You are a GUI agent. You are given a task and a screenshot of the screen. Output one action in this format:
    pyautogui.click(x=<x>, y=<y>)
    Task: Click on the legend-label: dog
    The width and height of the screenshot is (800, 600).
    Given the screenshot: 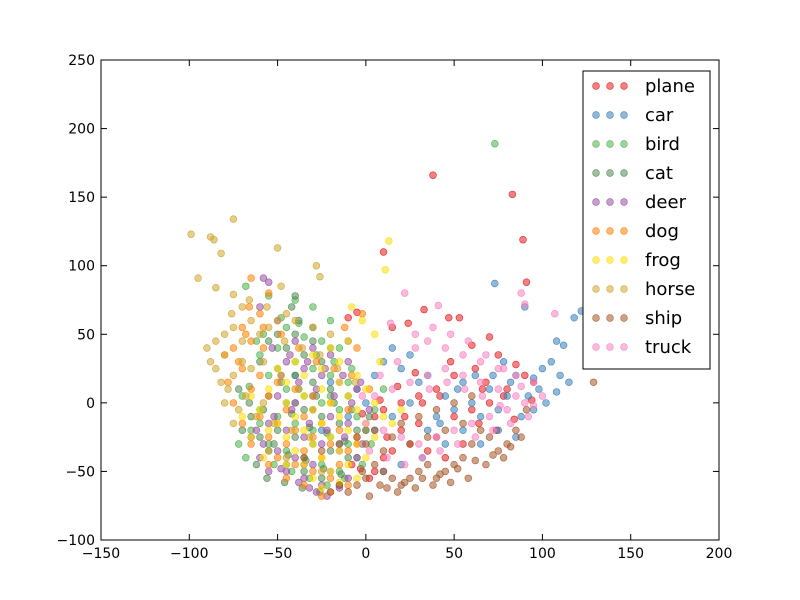 What is the action you would take?
    pyautogui.click(x=662, y=231)
    